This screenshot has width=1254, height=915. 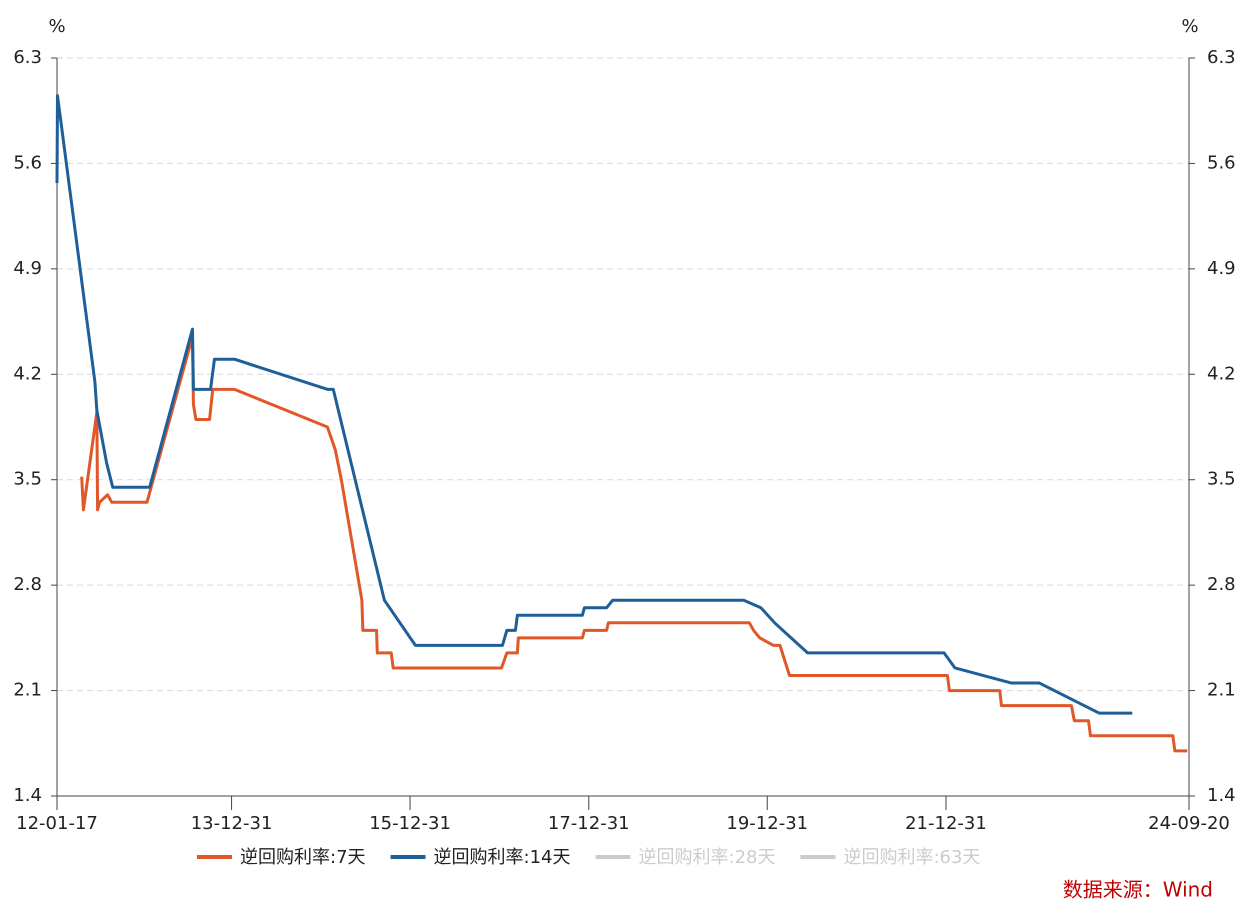 What do you see at coordinates (589, 823) in the screenshot?
I see `x-tick-label: 17-12-31` at bounding box center [589, 823].